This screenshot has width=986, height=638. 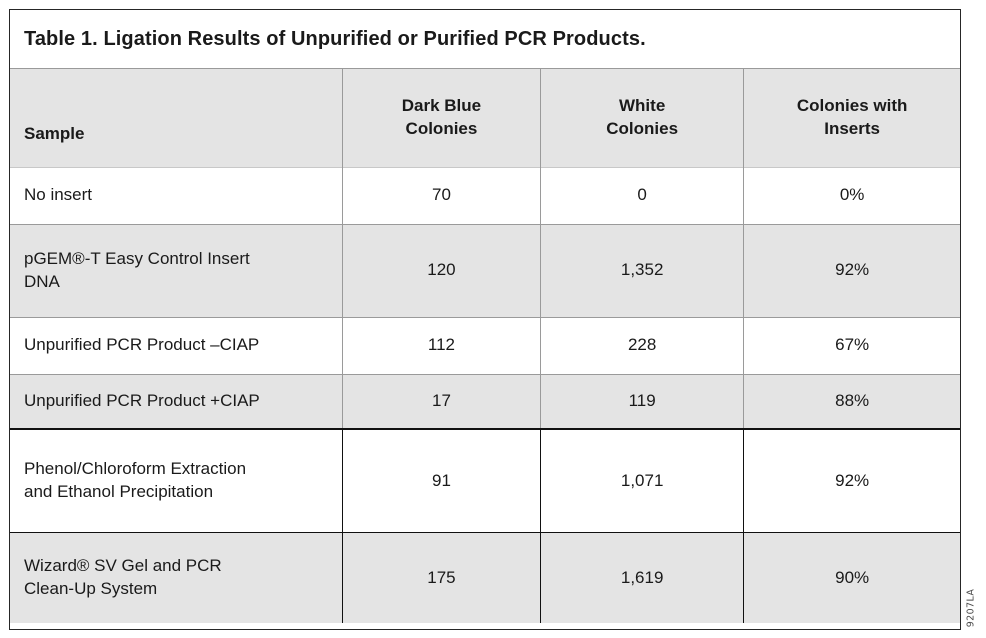 I want to click on sample-cell: Wizard® SV Gel and PCR Clean-Up System, so click(x=176, y=577).